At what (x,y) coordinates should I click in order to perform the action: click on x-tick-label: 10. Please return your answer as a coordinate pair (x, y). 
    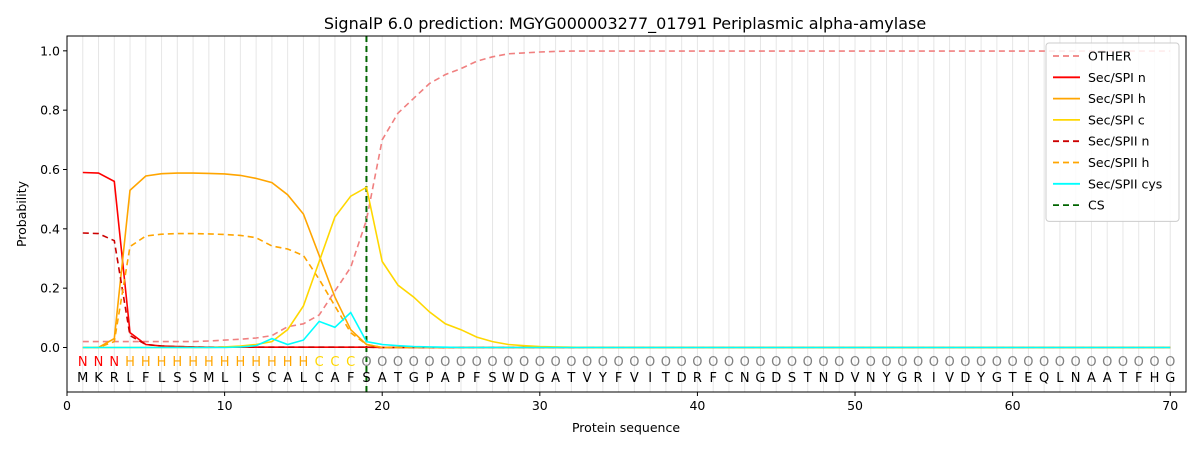
    Looking at the image, I should click on (225, 405).